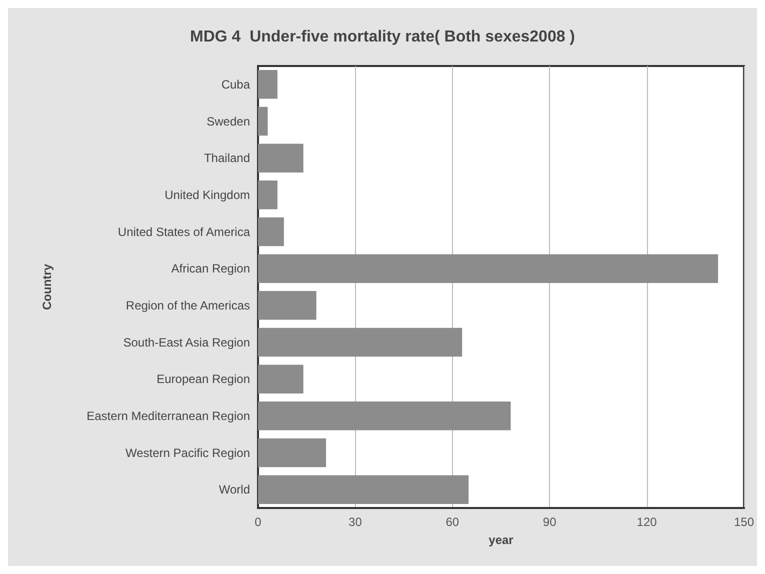  What do you see at coordinates (258, 522) in the screenshot?
I see `x-tick-label: 0` at bounding box center [258, 522].